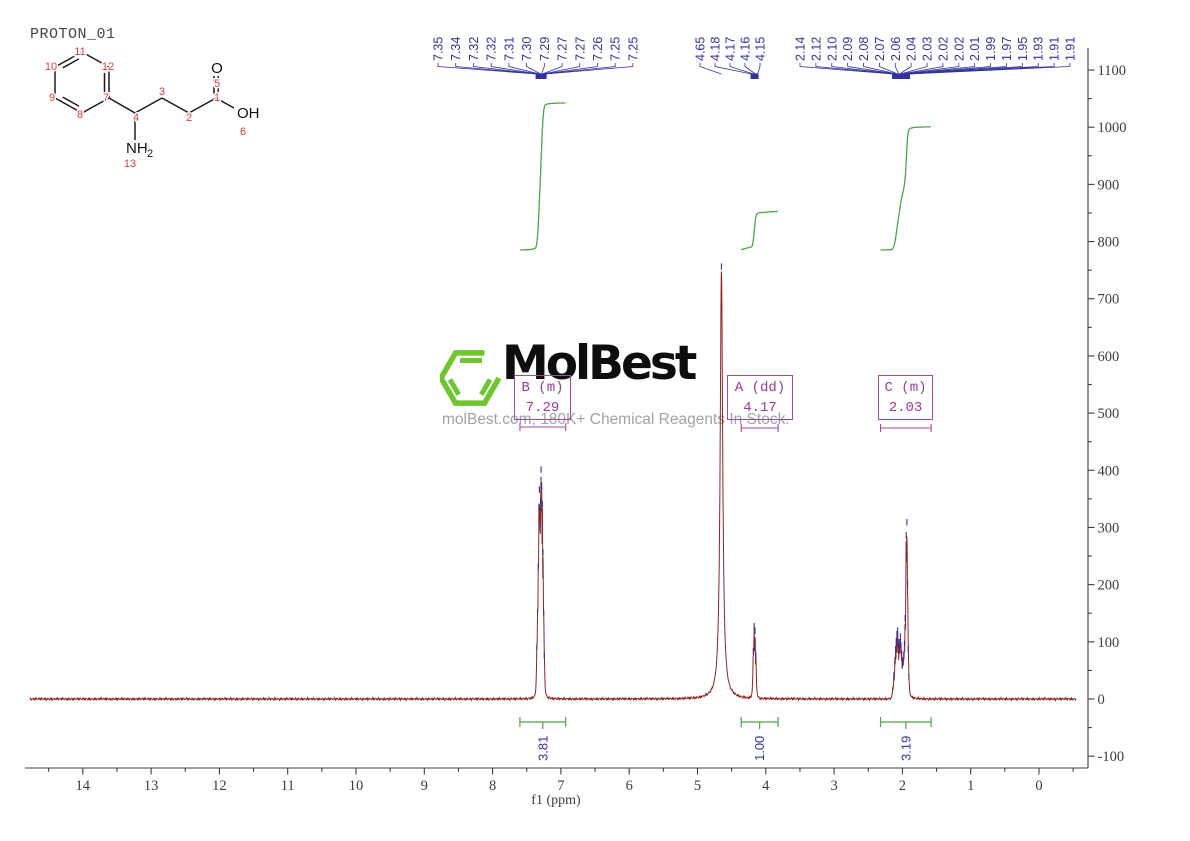 This screenshot has width=1190, height=841. What do you see at coordinates (905, 388) in the screenshot?
I see `multiplet-label: C (m)` at bounding box center [905, 388].